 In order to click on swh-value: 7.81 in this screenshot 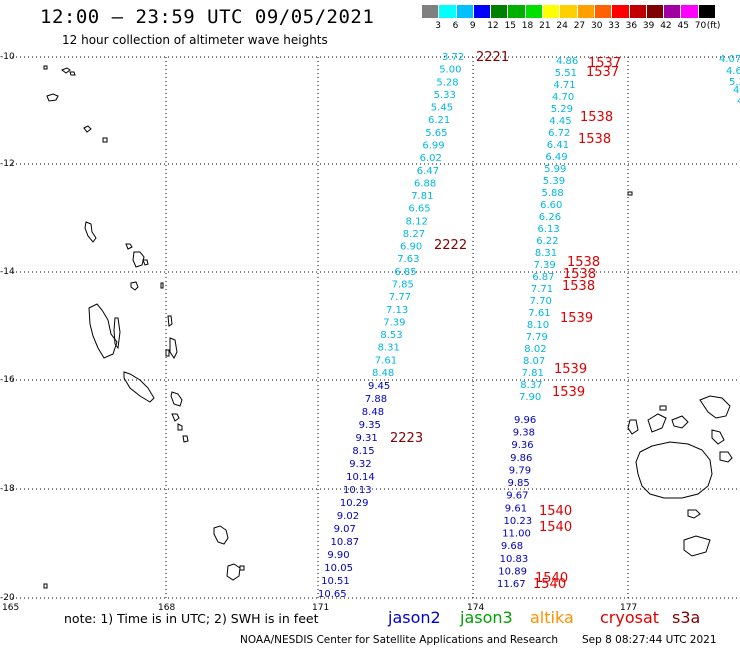, I will do `click(533, 373)`.